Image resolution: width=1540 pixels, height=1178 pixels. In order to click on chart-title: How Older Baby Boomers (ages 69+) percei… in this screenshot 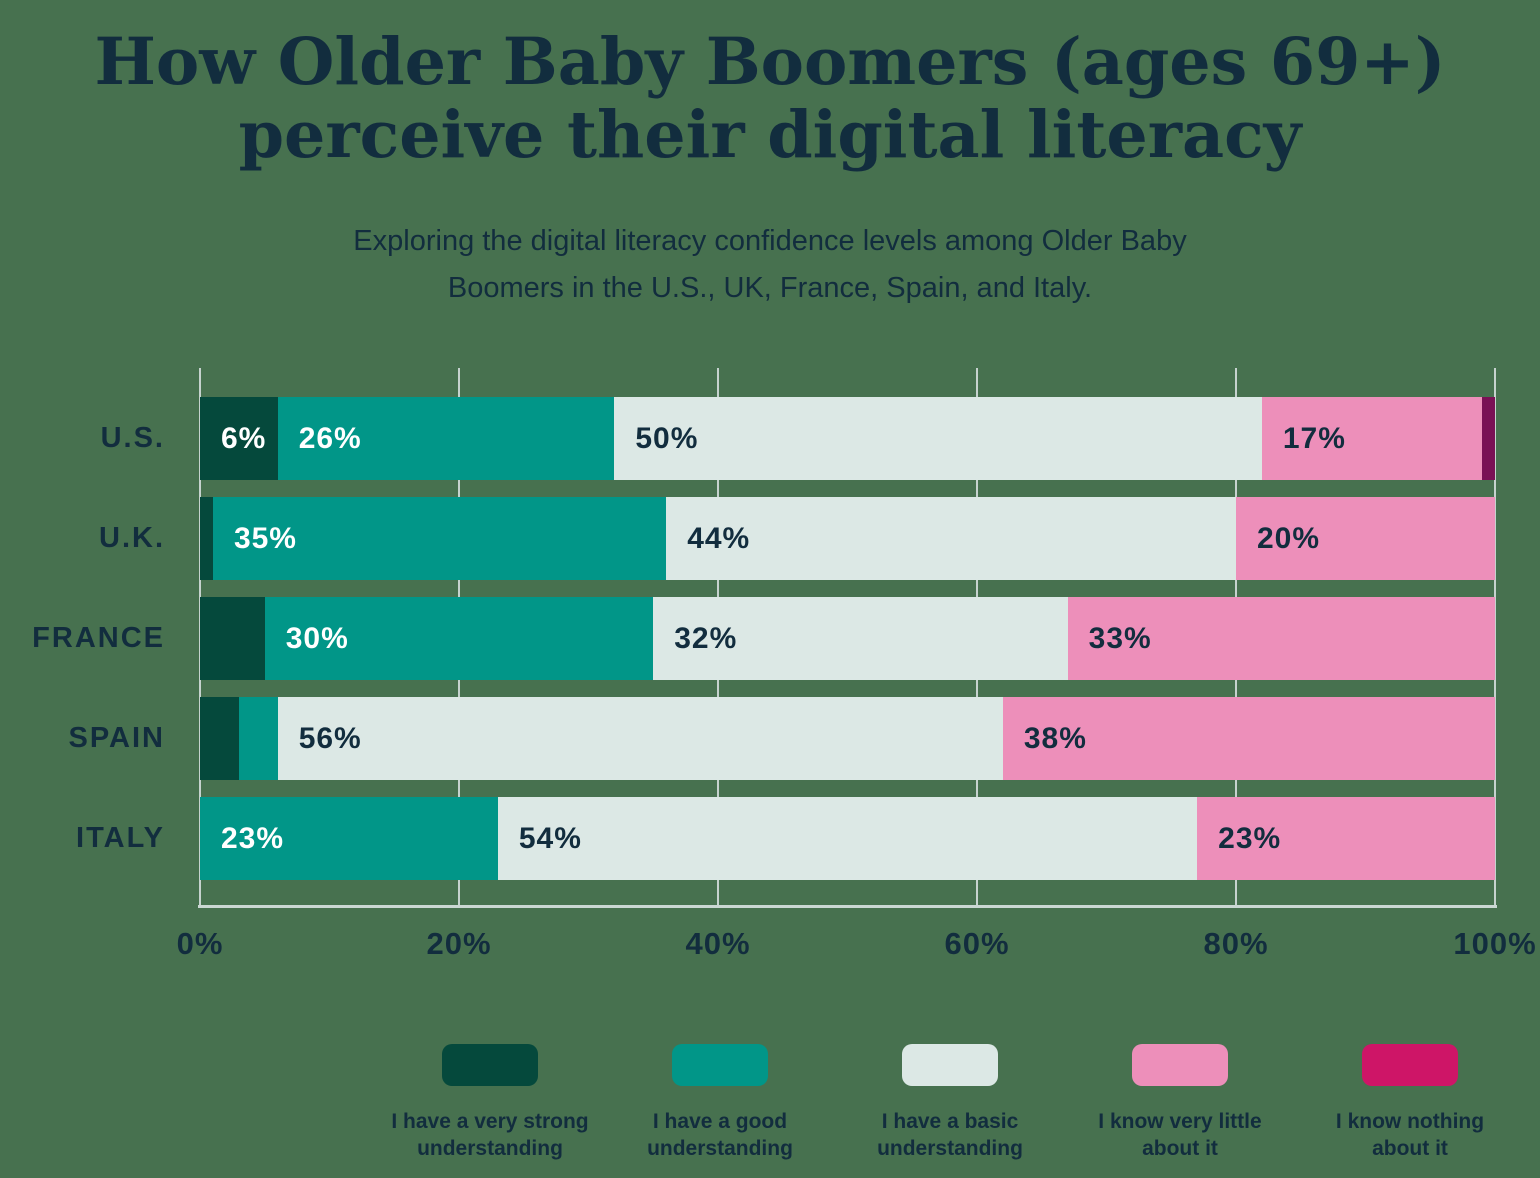, I will do `click(770, 99)`.